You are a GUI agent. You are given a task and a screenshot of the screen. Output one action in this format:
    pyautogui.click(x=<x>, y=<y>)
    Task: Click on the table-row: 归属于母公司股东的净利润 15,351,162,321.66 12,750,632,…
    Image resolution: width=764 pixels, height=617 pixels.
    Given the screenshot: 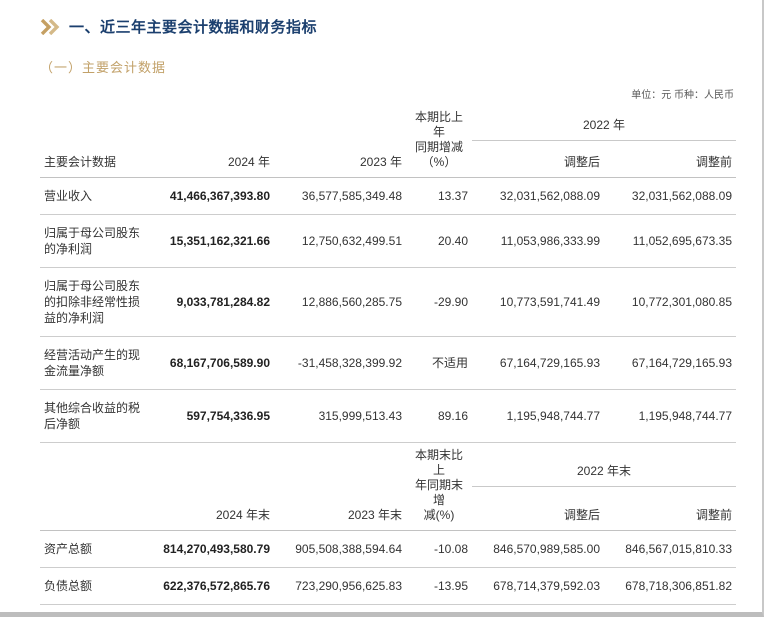 What is the action you would take?
    pyautogui.click(x=388, y=241)
    